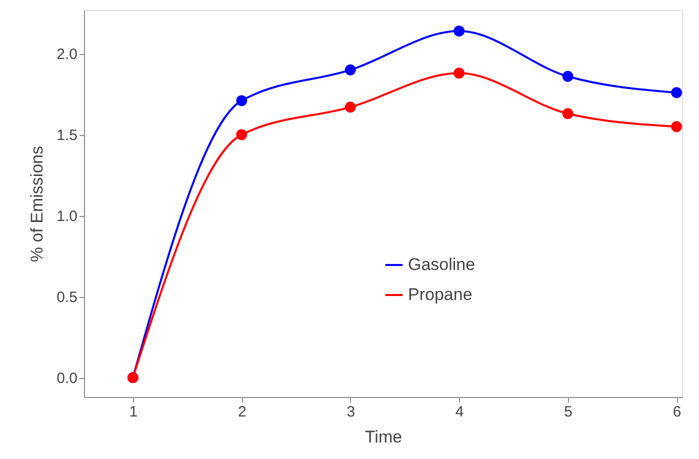 This screenshot has height=459, width=699. I want to click on x-axis-title: Time, so click(383, 437).